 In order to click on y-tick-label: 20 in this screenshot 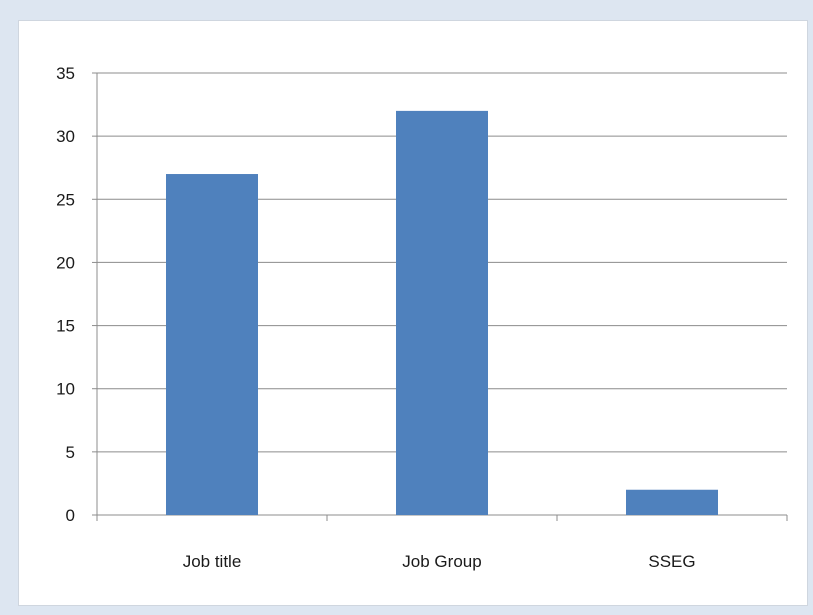, I will do `click(65, 262)`.